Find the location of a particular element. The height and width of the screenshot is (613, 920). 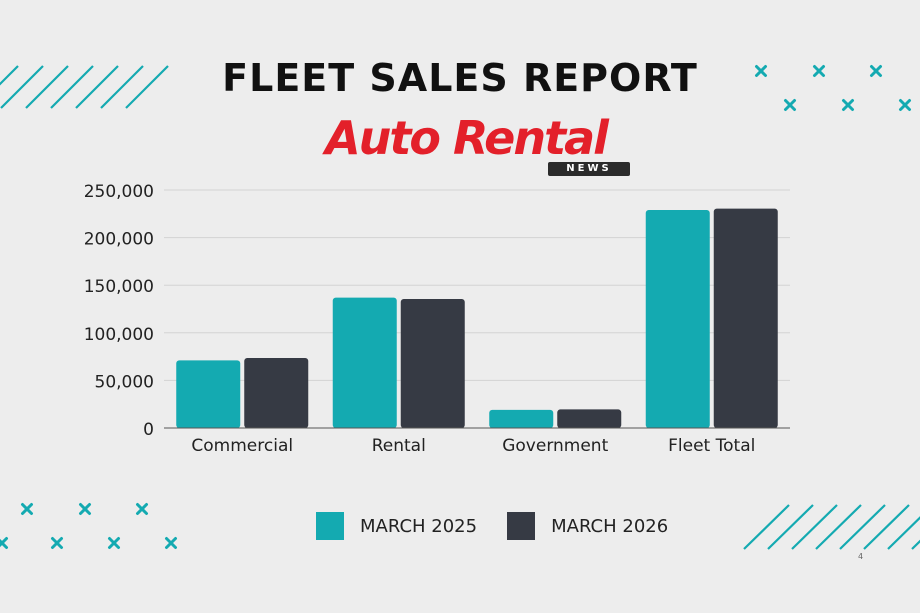

y-tick-label: 150,000 is located at coordinates (119, 287).